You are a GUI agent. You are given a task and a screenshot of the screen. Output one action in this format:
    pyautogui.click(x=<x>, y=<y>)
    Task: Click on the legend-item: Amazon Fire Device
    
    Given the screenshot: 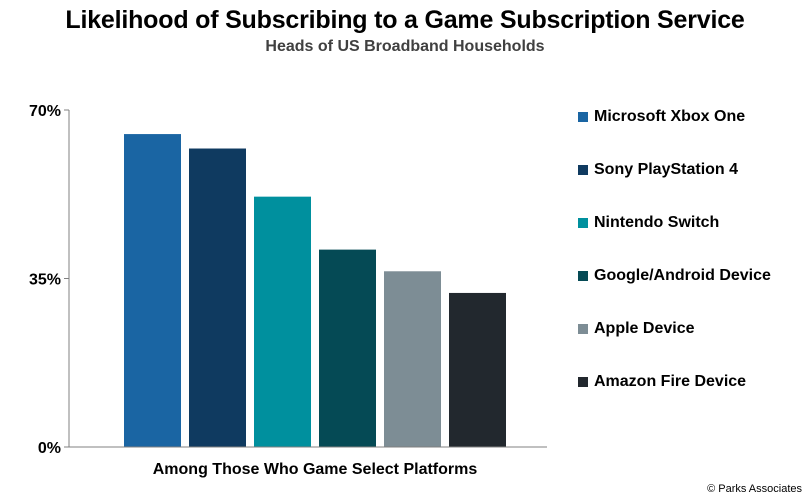 What is the action you would take?
    pyautogui.click(x=662, y=382)
    